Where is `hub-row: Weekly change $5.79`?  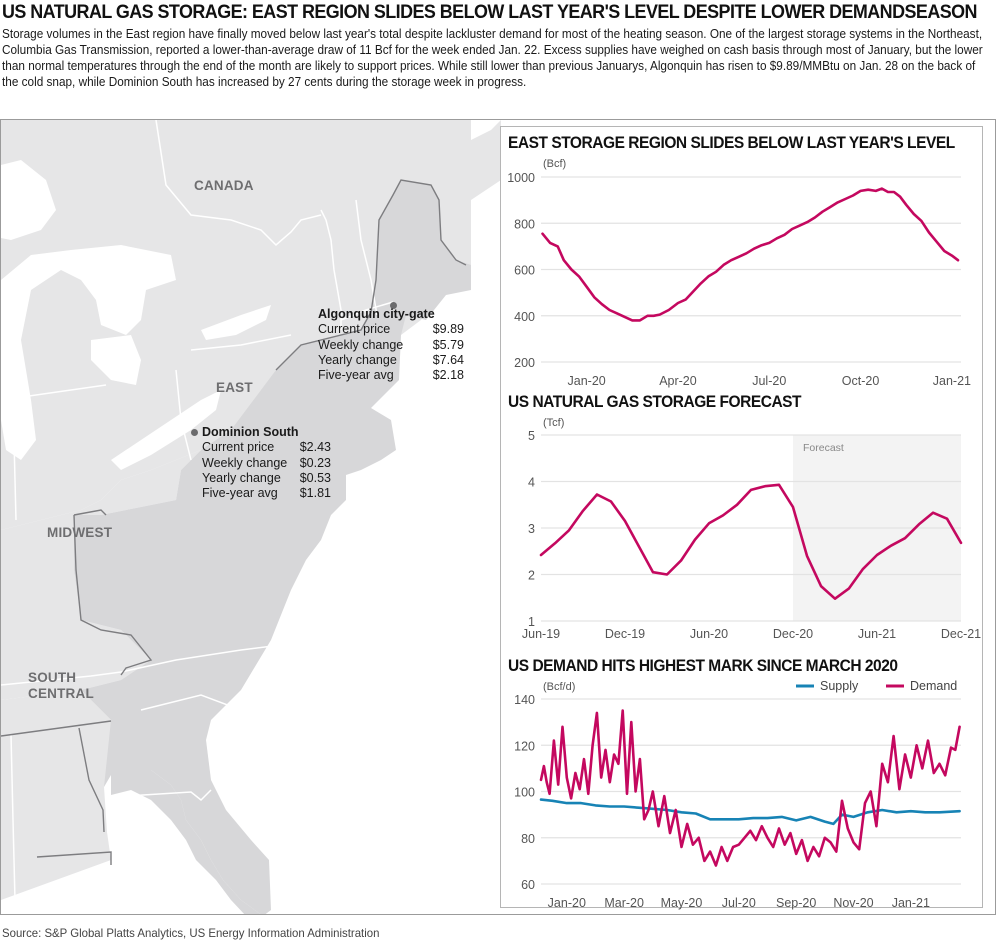
hub-row: Weekly change $5.79 is located at coordinates (391, 344).